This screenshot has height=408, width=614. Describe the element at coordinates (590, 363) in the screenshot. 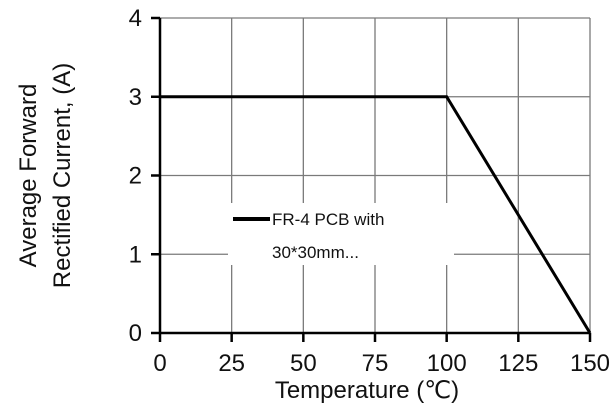

I see `x-tick-label: 150` at that location.